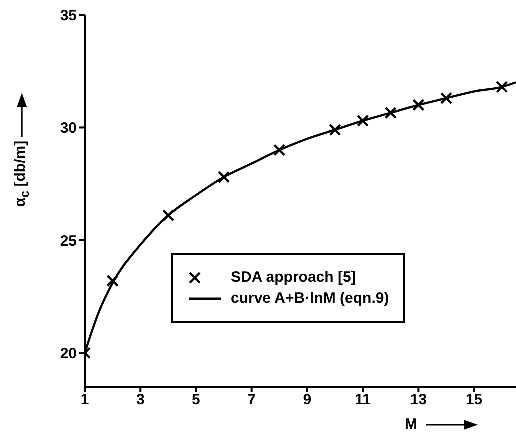  Describe the element at coordinates (68, 241) in the screenshot. I see `y-tick-label: 25` at that location.